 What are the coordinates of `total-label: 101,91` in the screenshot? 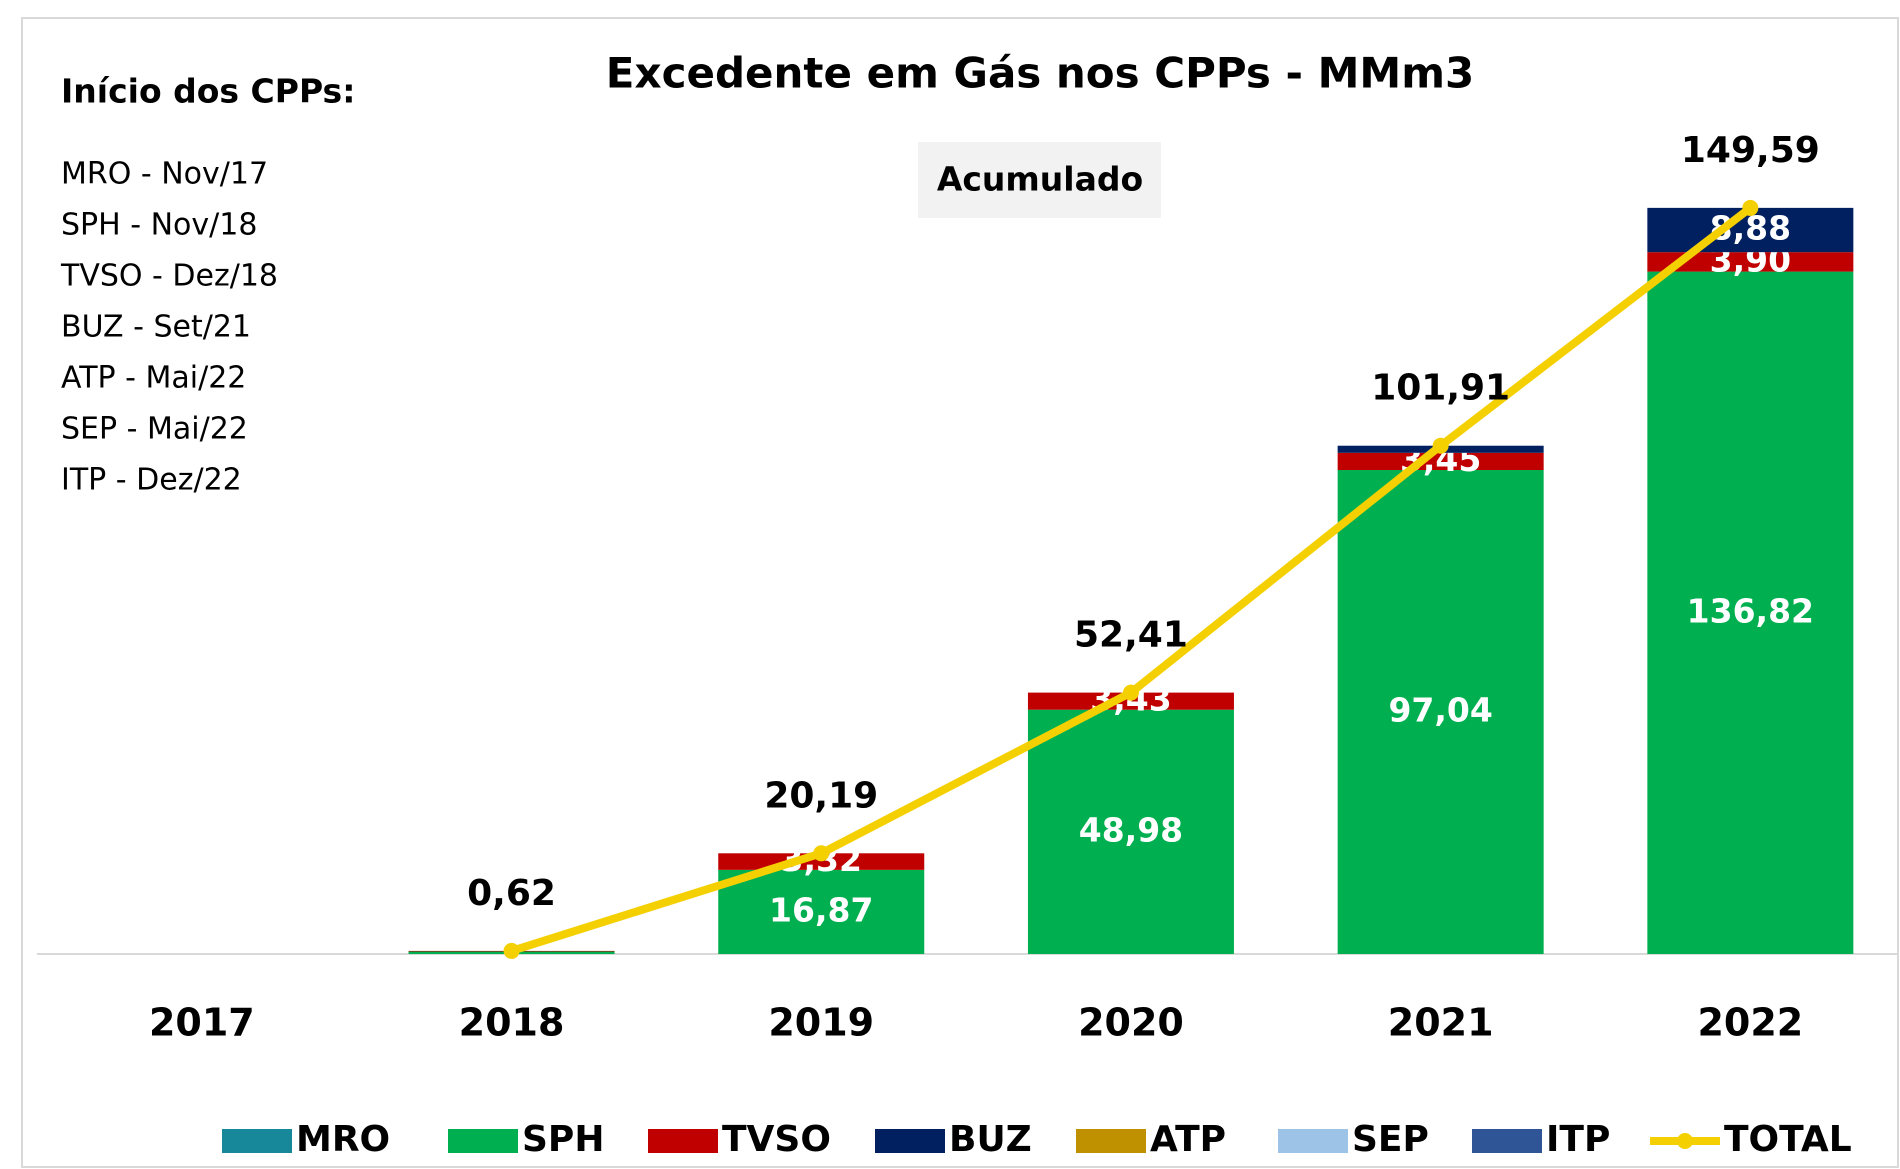 It's located at (1440, 388).